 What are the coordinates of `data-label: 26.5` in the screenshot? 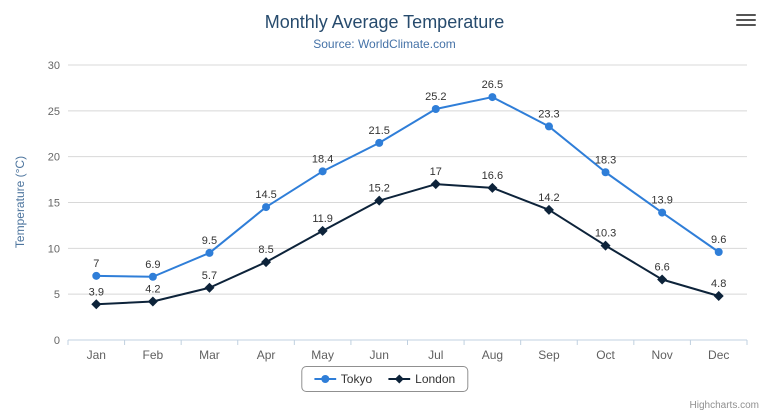 It's located at (492, 85).